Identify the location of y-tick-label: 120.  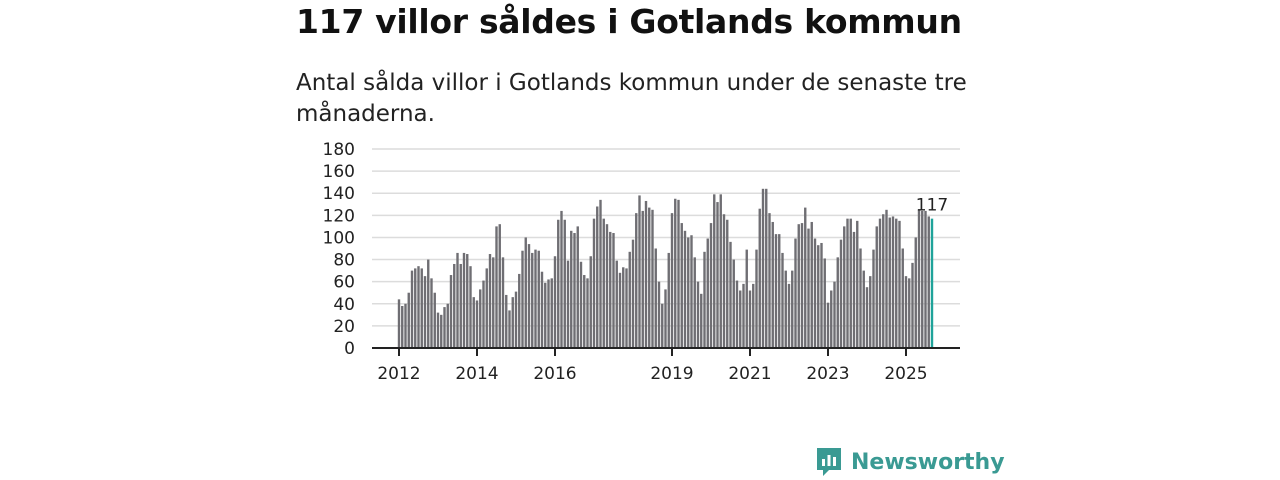
(339, 216).